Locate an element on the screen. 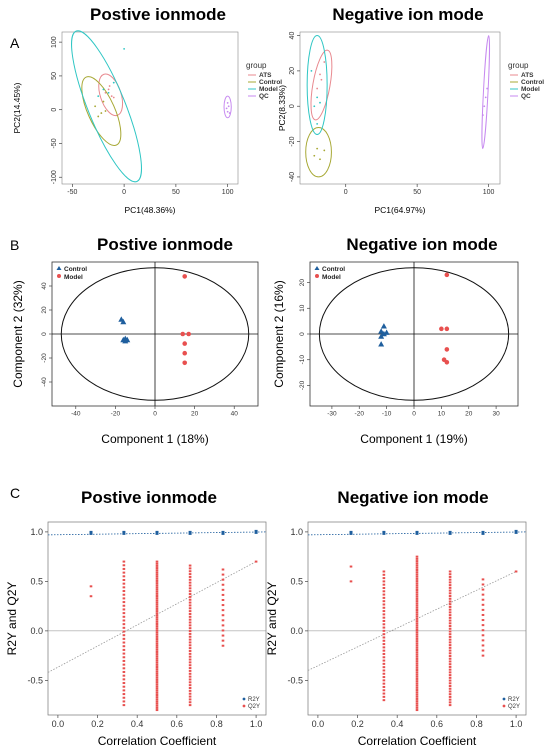 This screenshot has height=745, width=550. x-tick-label: 0.2 is located at coordinates (97, 724).